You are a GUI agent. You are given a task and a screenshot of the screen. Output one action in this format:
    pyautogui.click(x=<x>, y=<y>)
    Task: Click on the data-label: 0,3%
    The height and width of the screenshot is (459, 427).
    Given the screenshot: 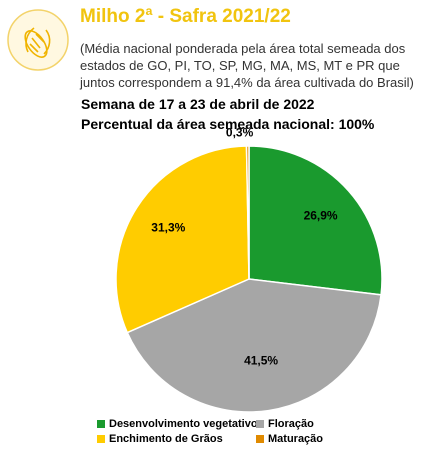 What is the action you would take?
    pyautogui.click(x=240, y=133)
    